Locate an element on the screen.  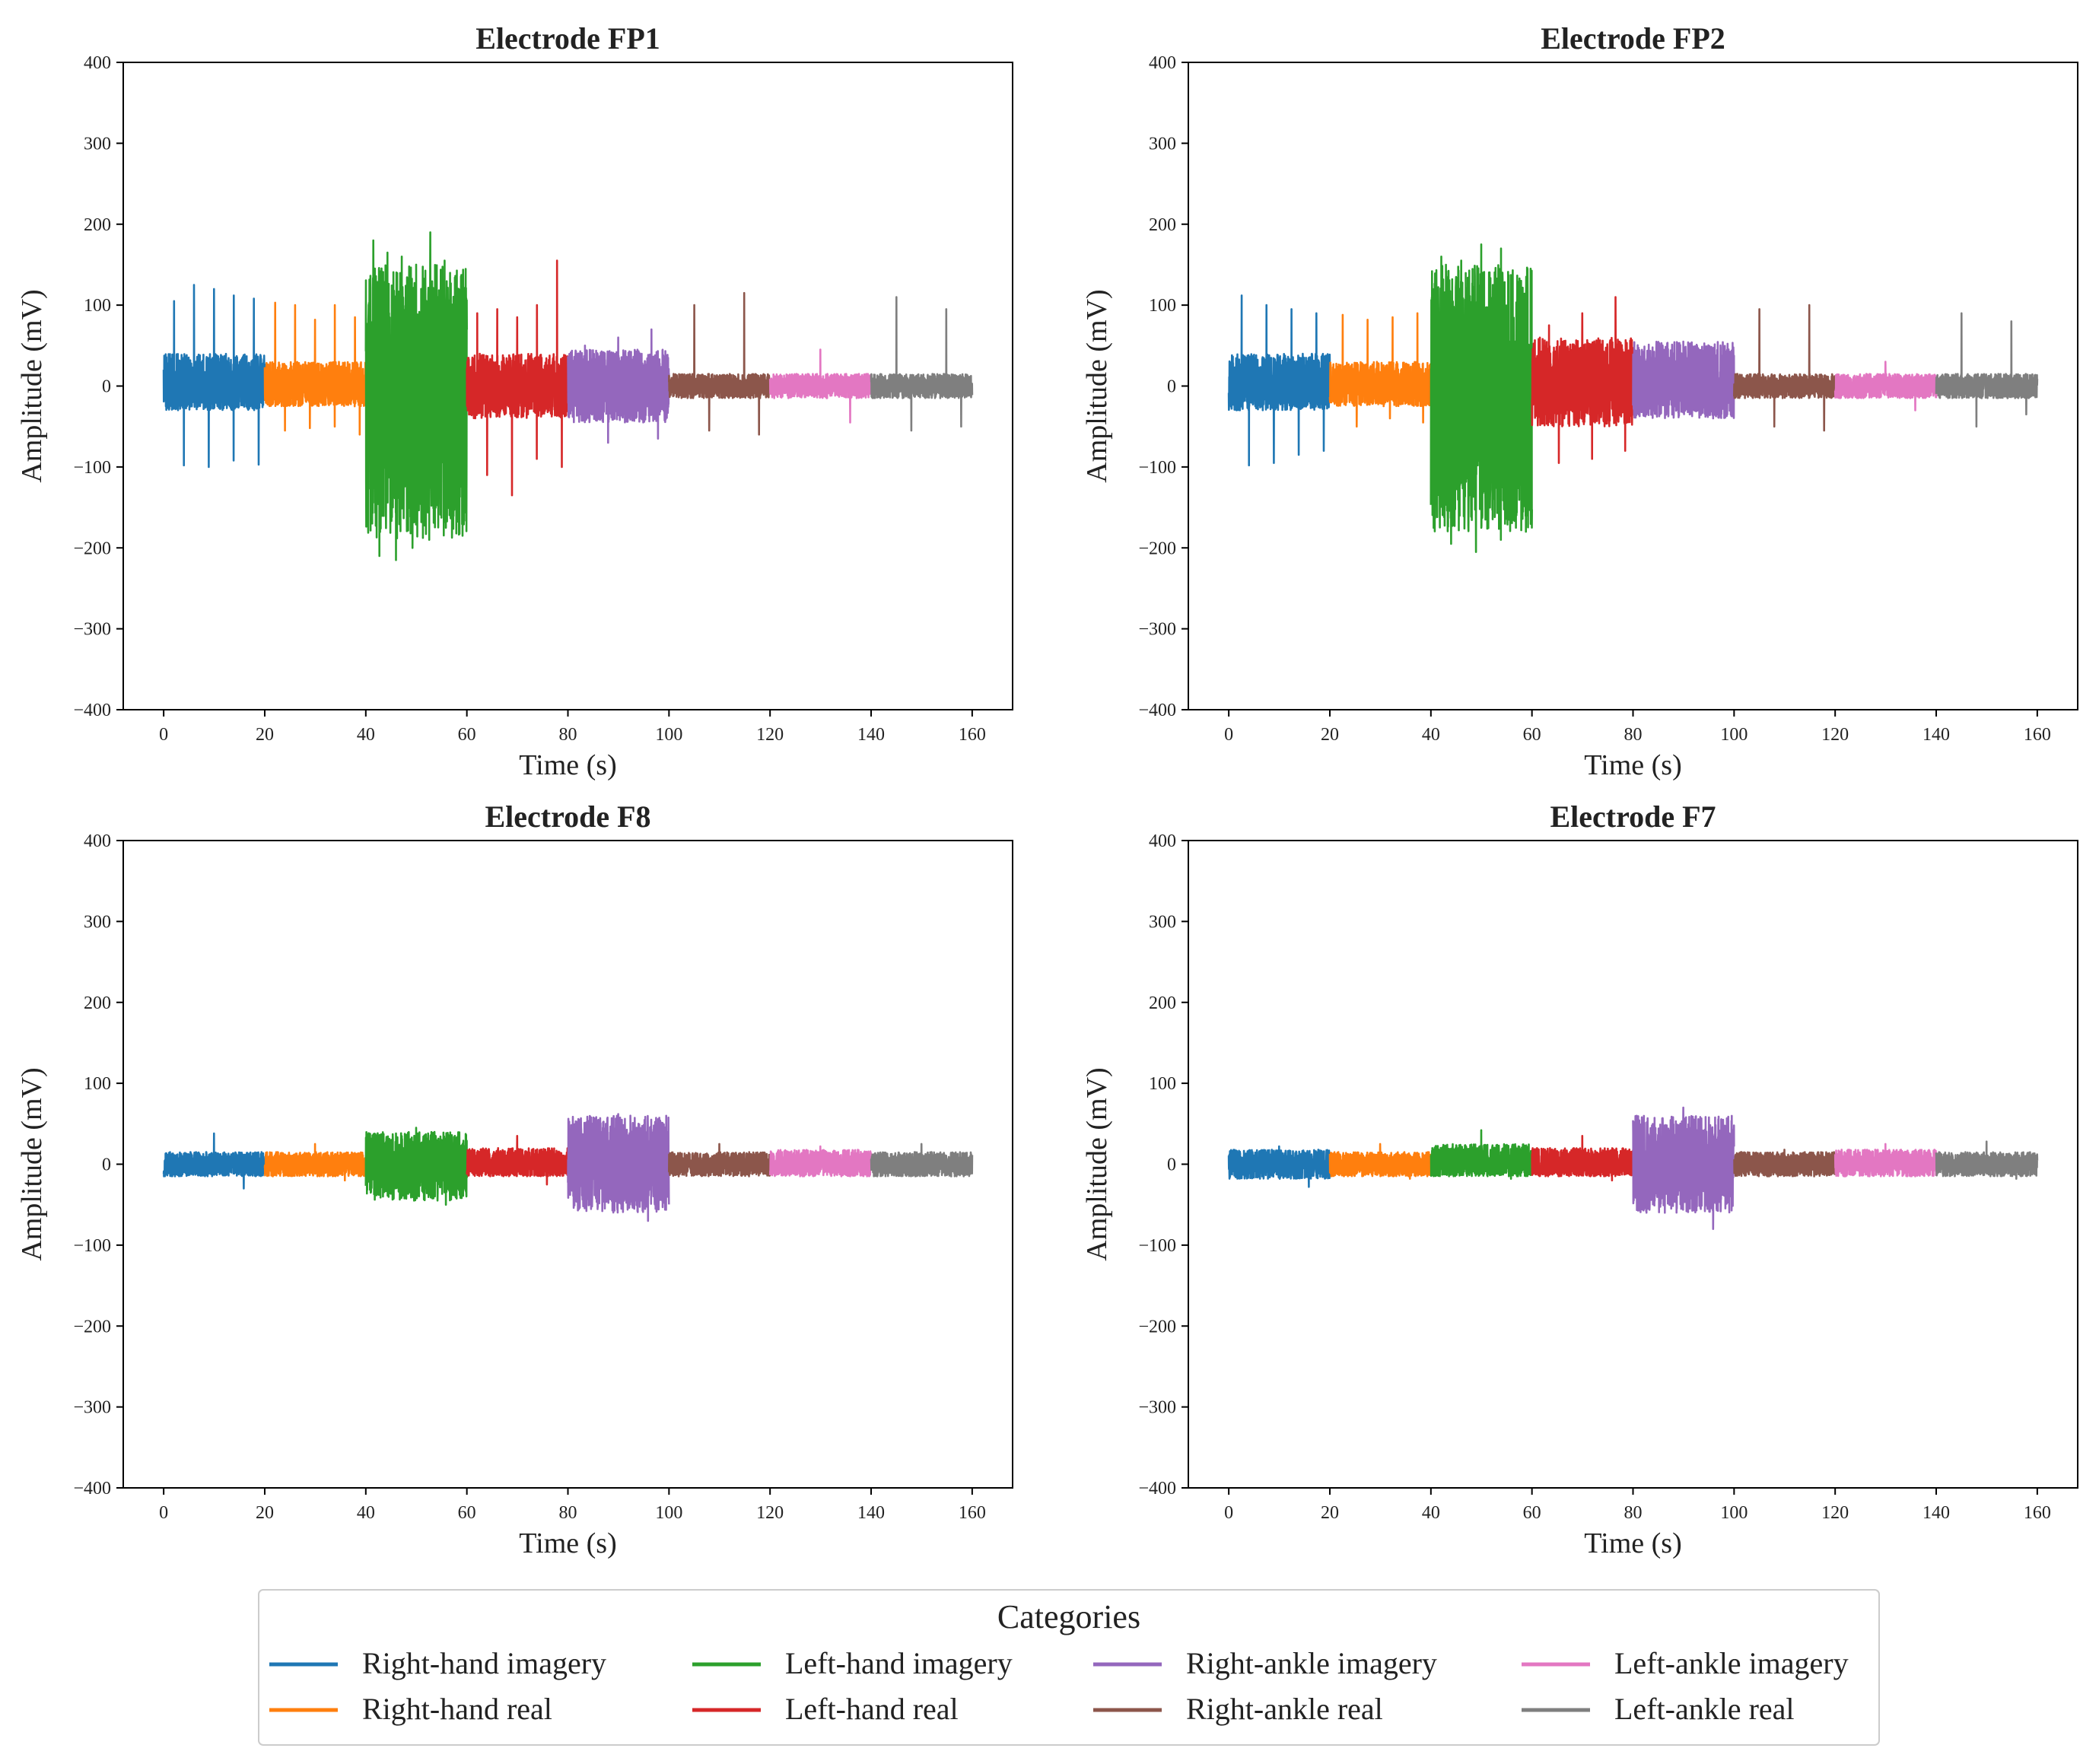
legend-label: Left-hand real is located at coordinates (872, 1709).